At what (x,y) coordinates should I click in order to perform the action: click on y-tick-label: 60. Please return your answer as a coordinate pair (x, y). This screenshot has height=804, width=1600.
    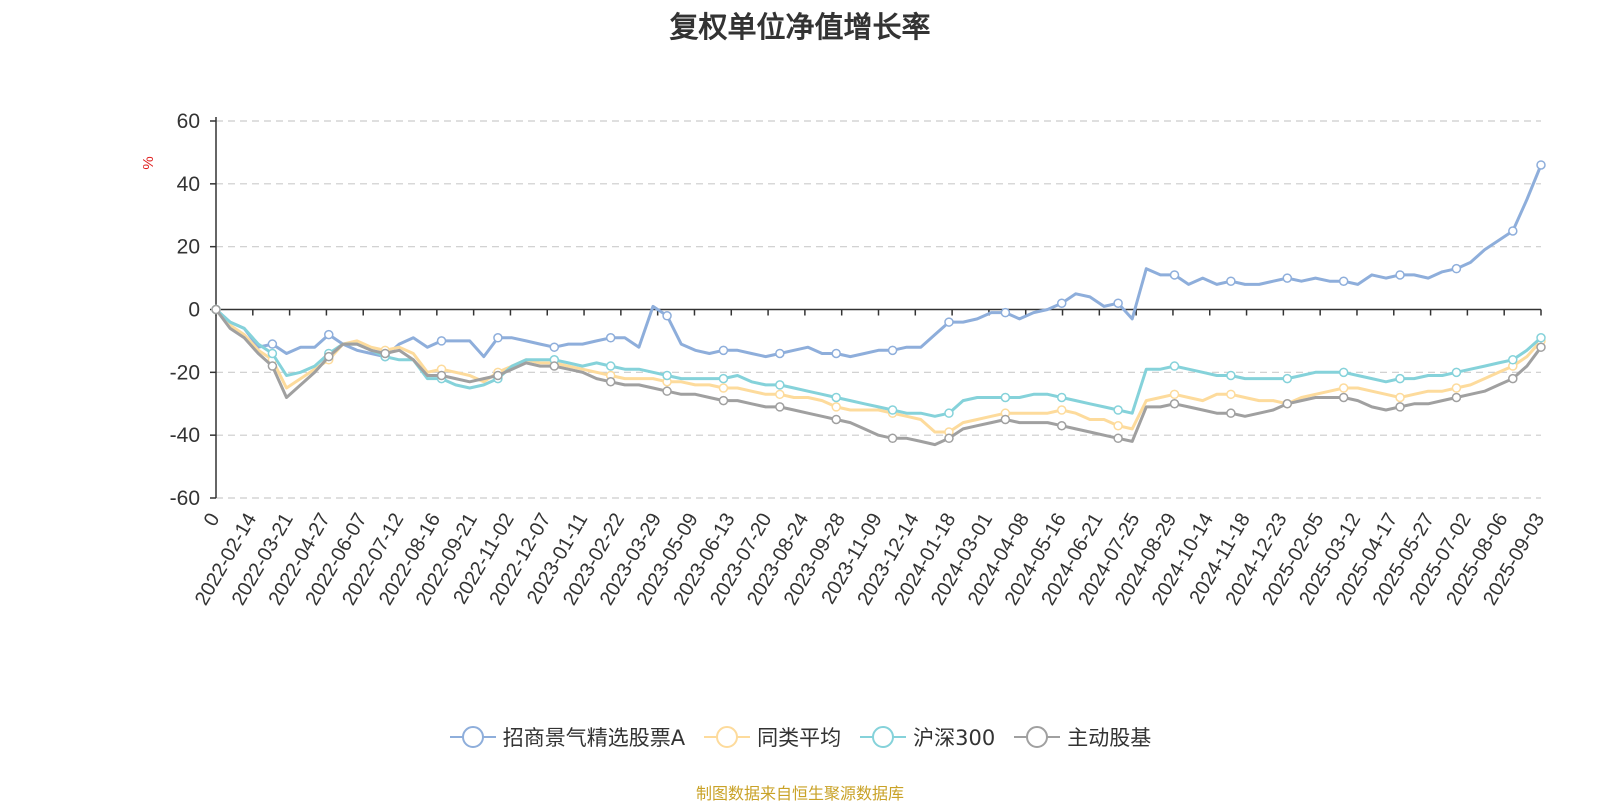
    Looking at the image, I should click on (188, 121).